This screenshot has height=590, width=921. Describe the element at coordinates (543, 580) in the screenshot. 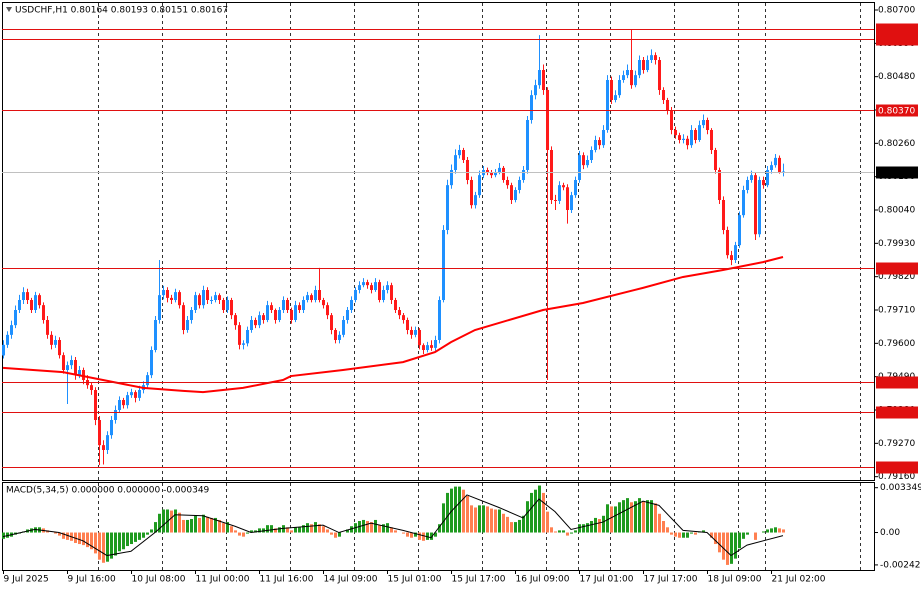

I see `x-tick-label: 16 Jul 09:00` at that location.